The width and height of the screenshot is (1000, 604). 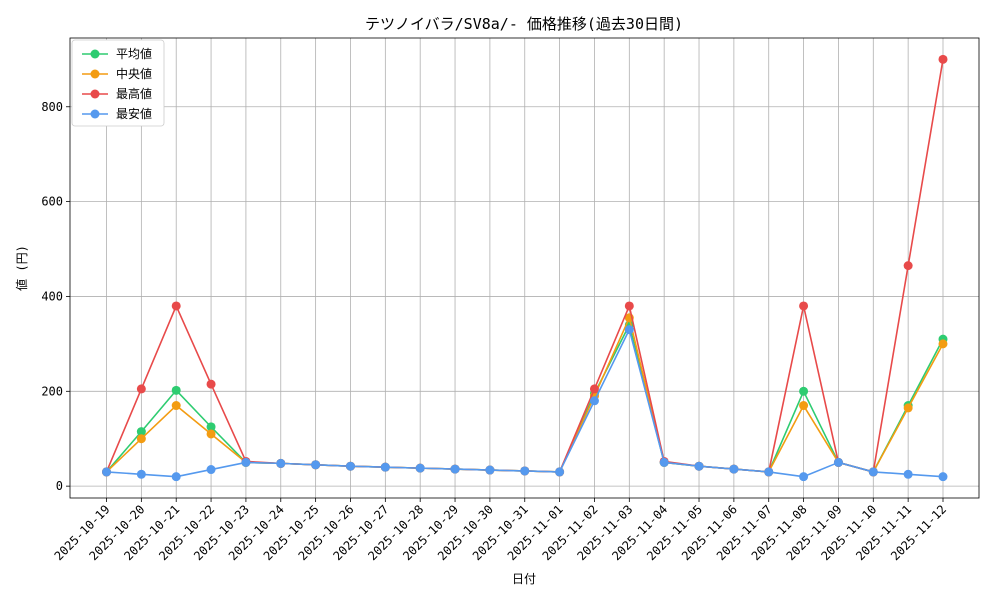 What do you see at coordinates (118, 83) in the screenshot?
I see `legend-box` at bounding box center [118, 83].